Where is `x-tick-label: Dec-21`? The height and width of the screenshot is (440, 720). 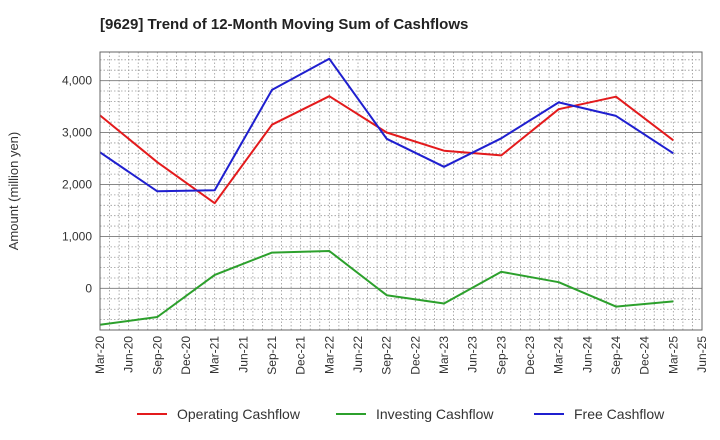
x-tick-label: Dec-21 is located at coordinates (301, 355).